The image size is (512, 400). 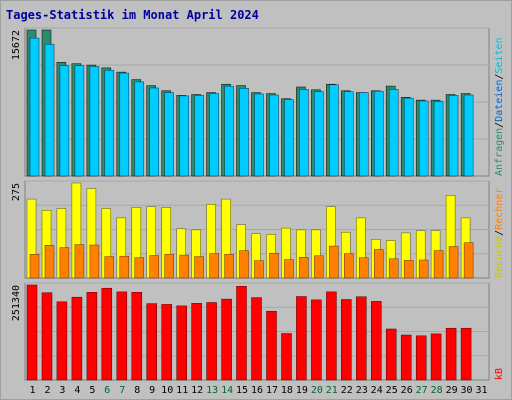 What do you see at coordinates (392, 390) in the screenshot?
I see `x-tick-label: 25` at bounding box center [392, 390].